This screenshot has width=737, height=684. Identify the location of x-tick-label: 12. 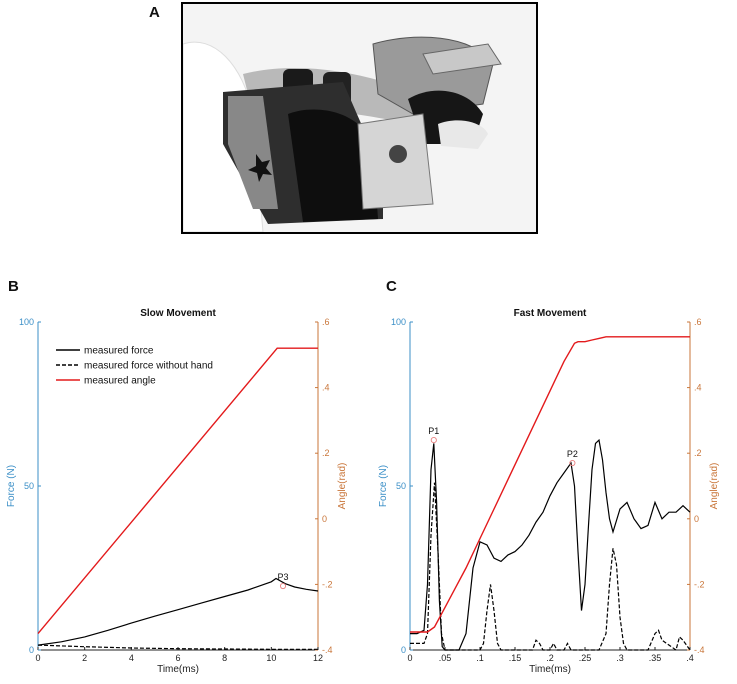
(318, 658).